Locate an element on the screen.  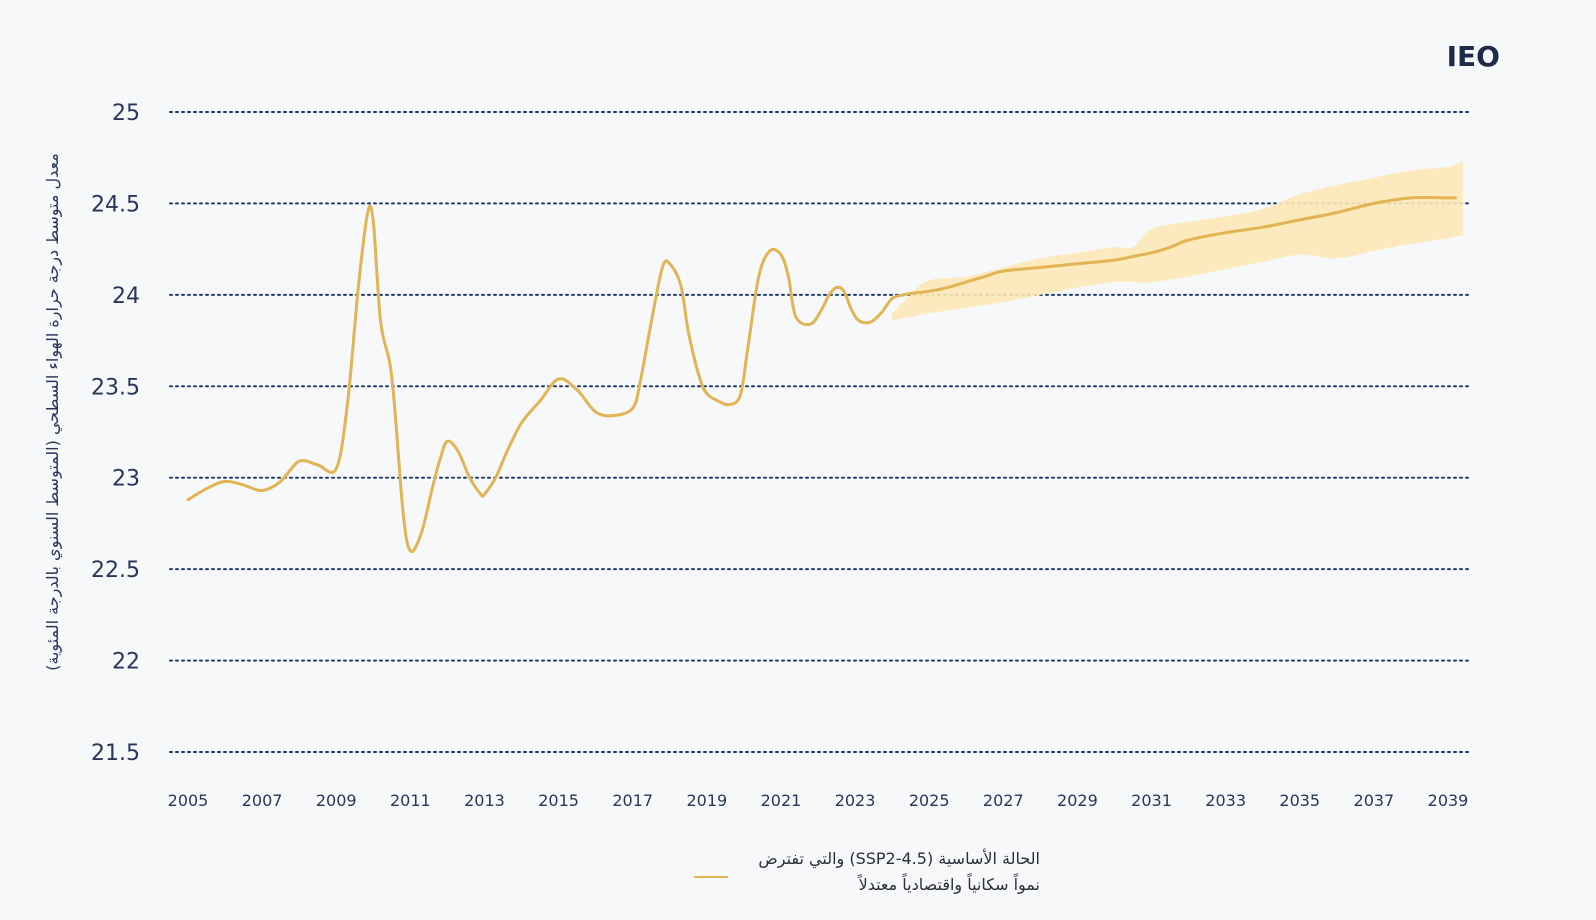
x-tick-label: 2029 is located at coordinates (1077, 800).